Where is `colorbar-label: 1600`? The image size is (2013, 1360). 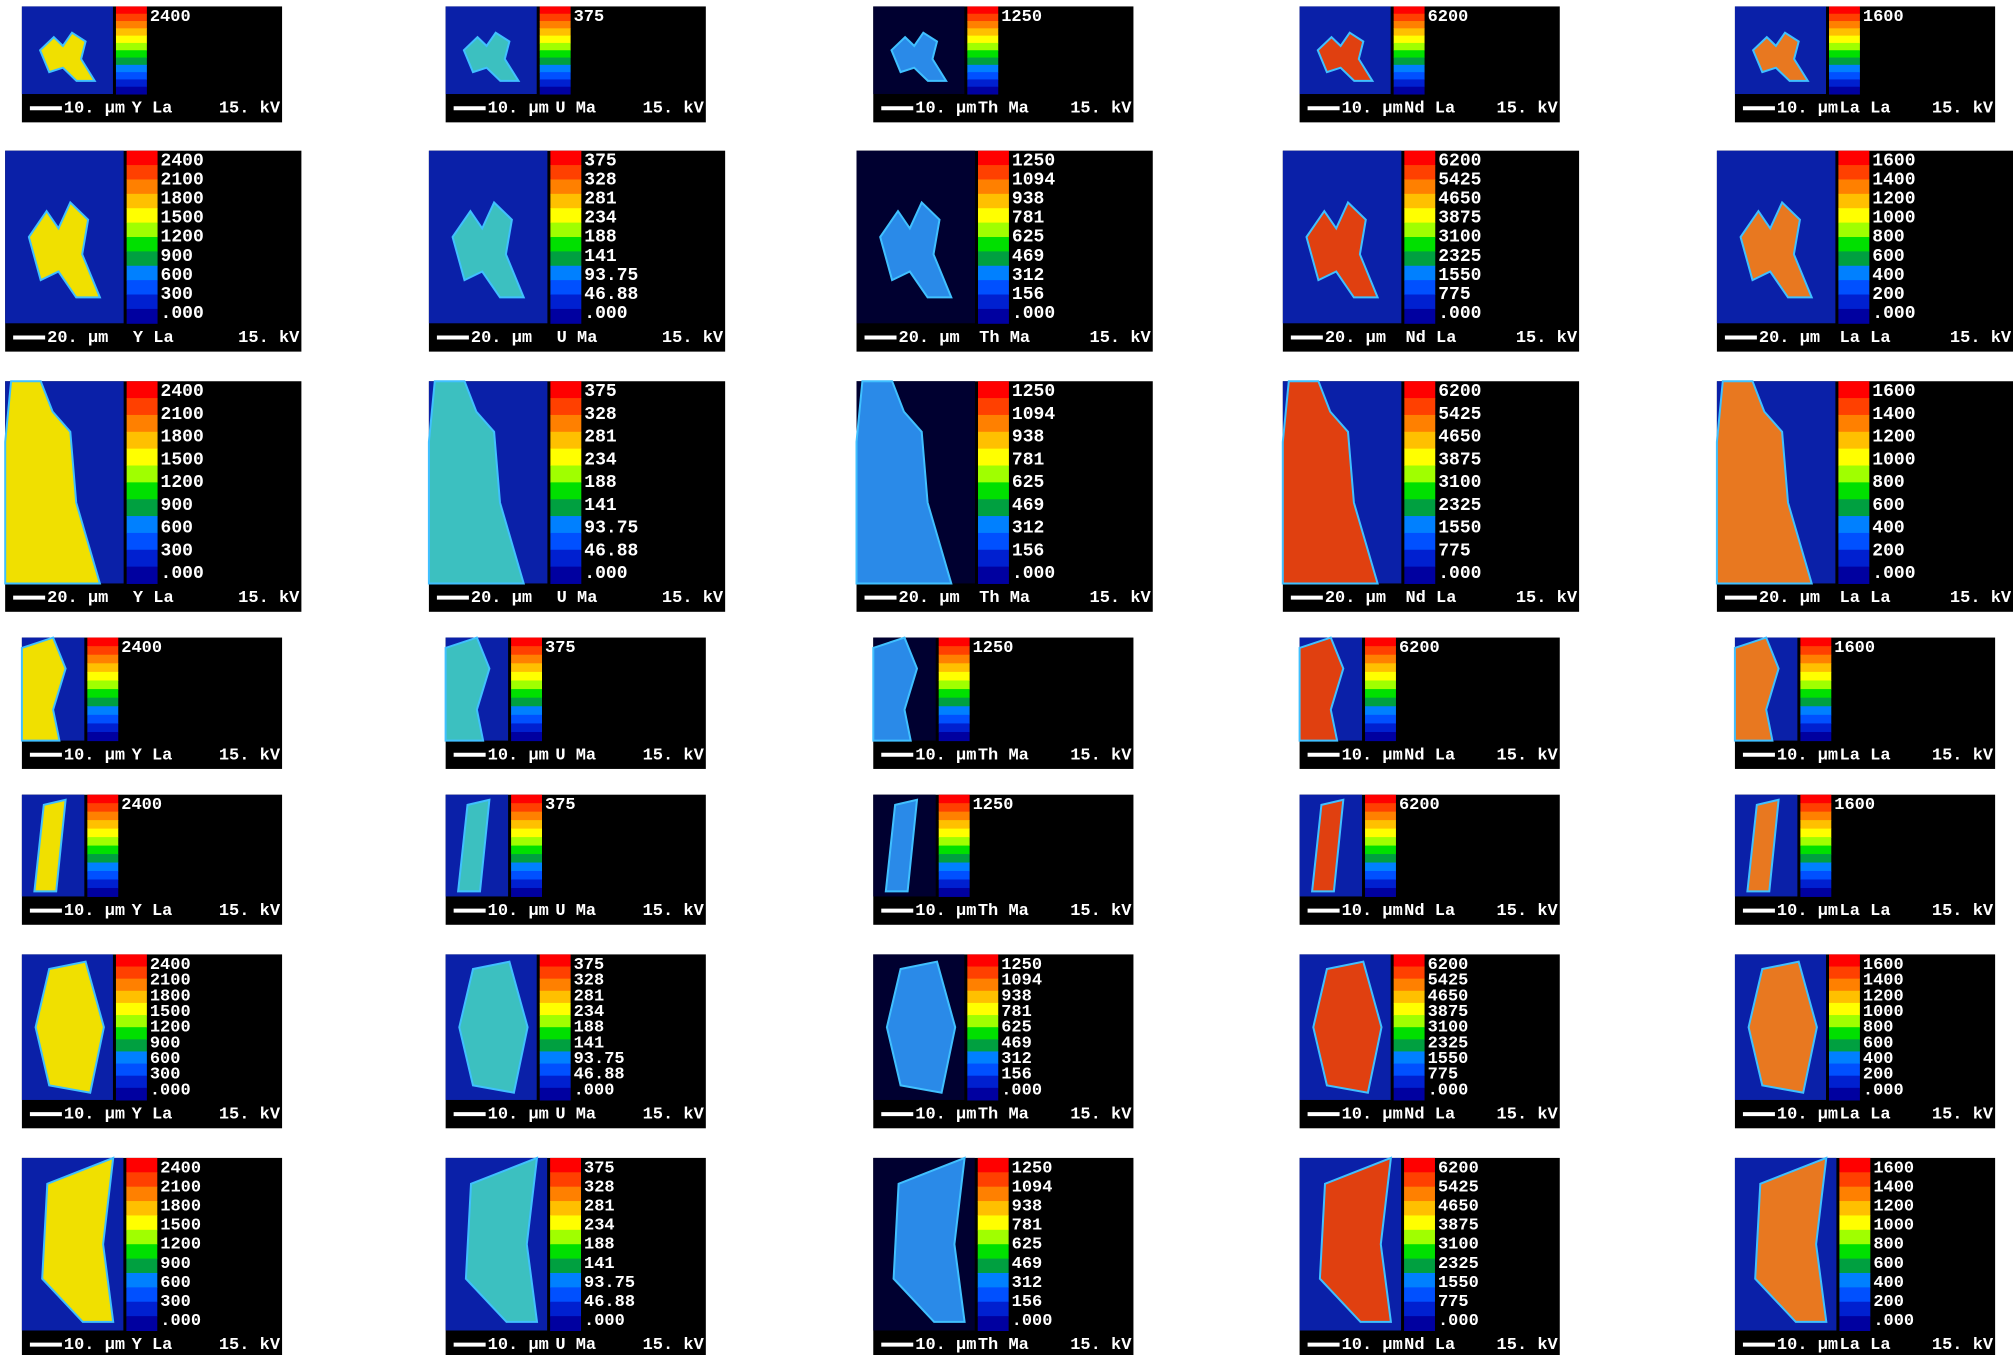
colorbar-label: 1600 is located at coordinates (1854, 648).